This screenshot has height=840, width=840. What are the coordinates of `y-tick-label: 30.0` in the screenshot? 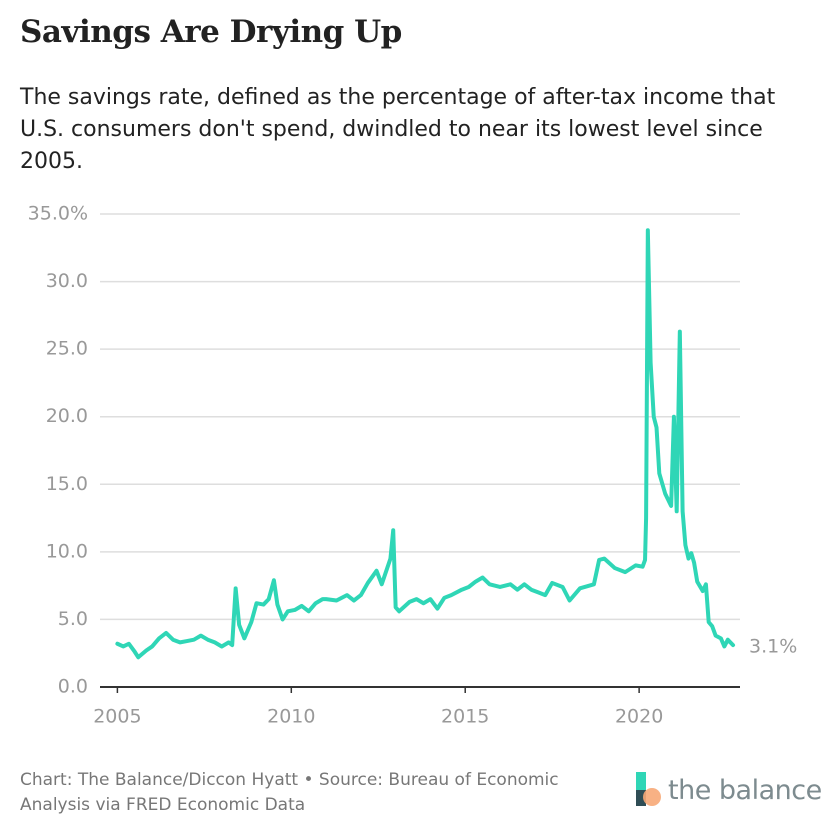 It's located at (67, 281).